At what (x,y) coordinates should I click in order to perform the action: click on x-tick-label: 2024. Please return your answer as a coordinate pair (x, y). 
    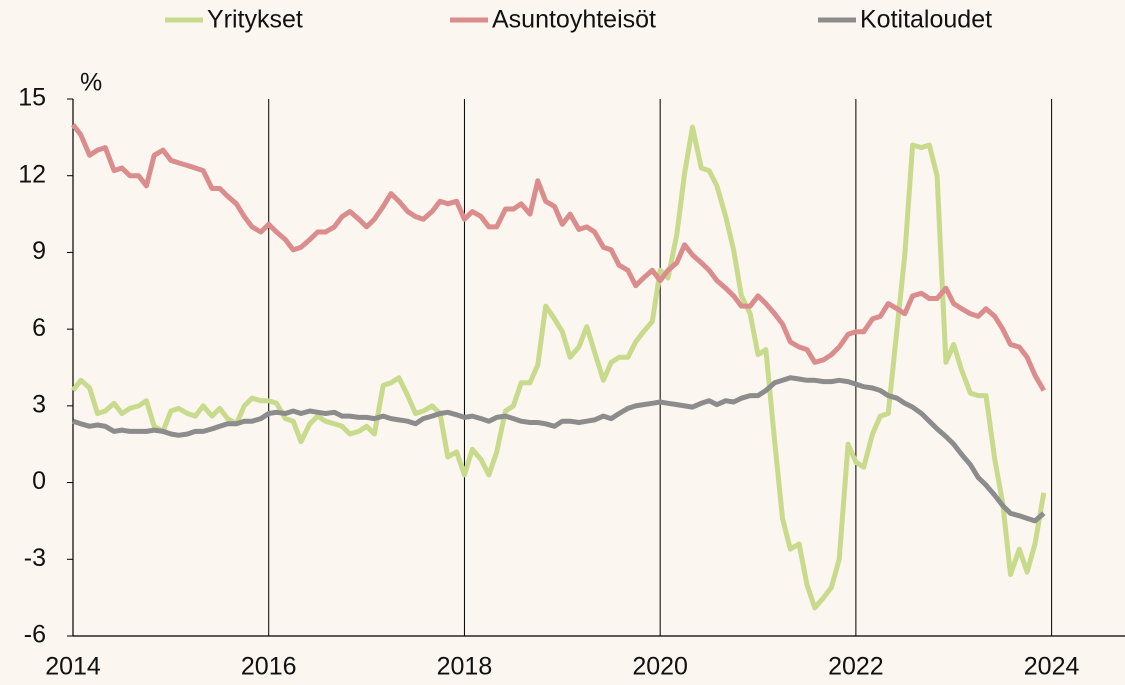
    Looking at the image, I should click on (1052, 667).